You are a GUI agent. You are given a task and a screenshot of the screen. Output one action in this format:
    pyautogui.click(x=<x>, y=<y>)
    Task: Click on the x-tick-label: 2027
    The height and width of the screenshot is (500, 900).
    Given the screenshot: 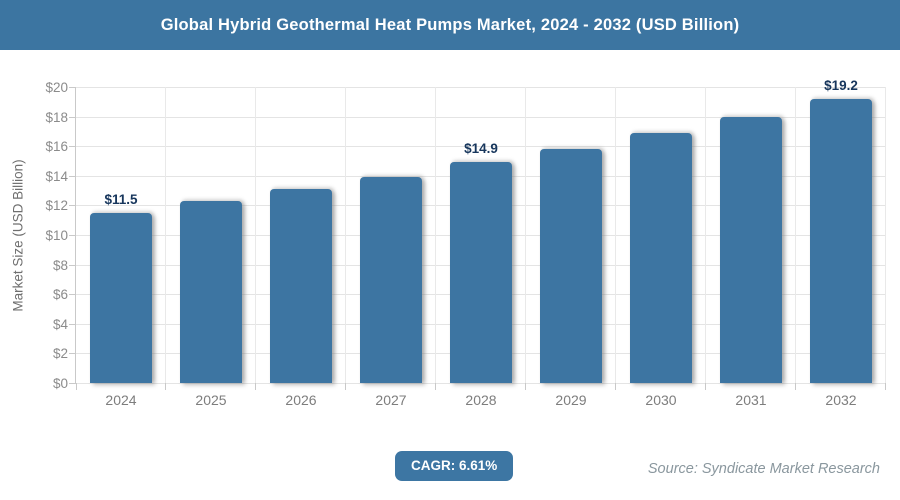 What is the action you would take?
    pyautogui.click(x=391, y=400)
    